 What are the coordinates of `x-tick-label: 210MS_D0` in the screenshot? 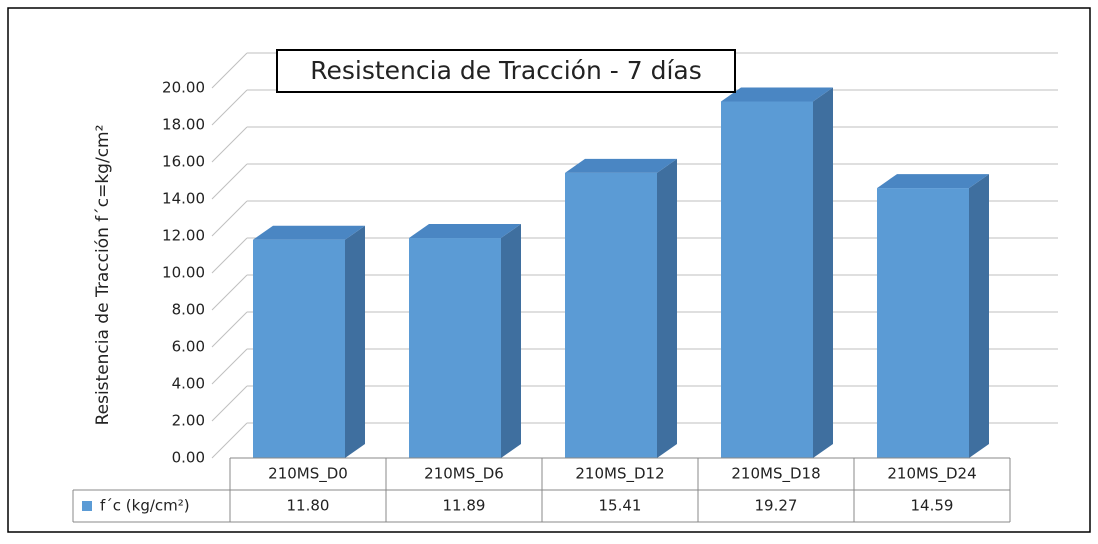 It's located at (308, 474).